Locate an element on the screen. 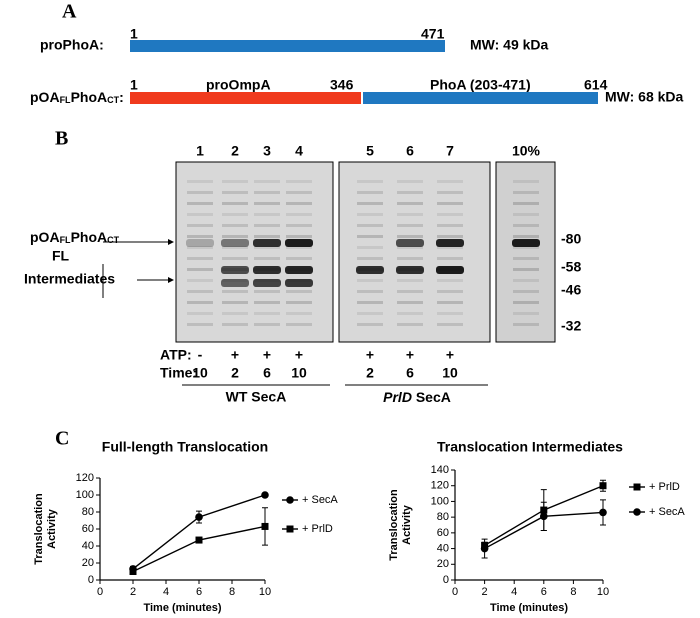 This screenshot has height=618, width=700. label-part: PhoA is located at coordinates (89, 237).